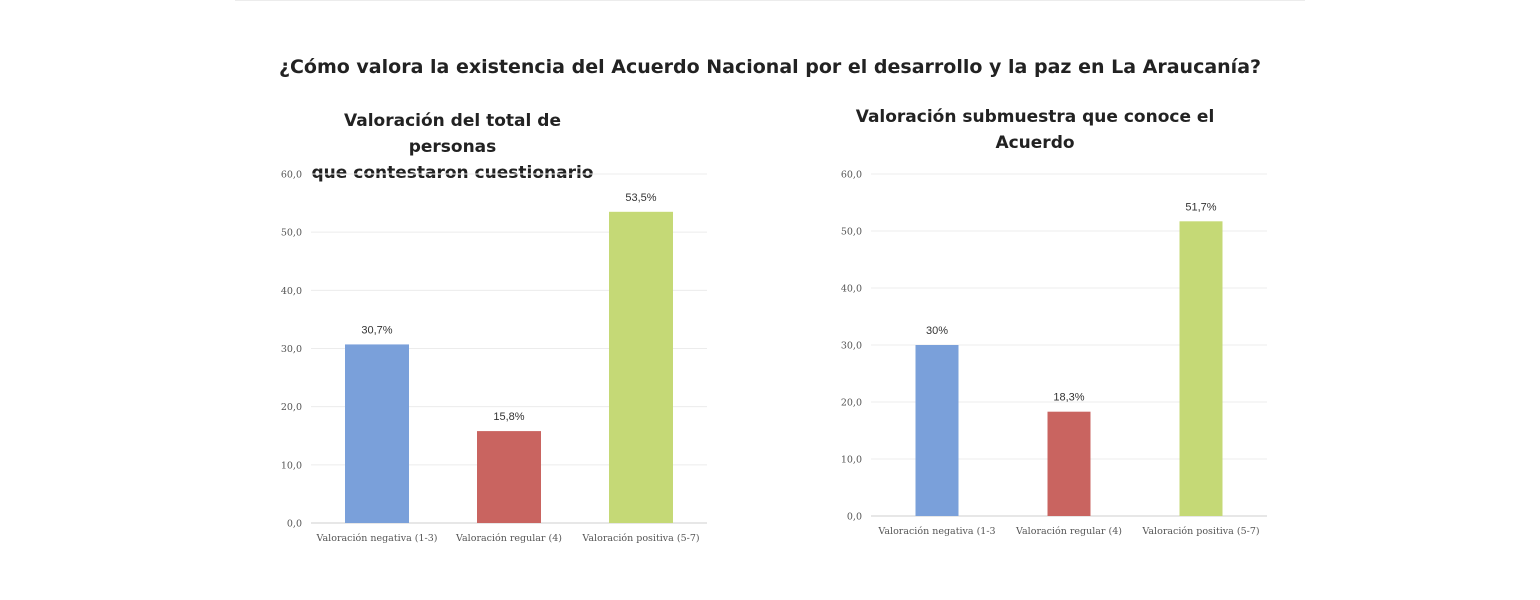  Describe the element at coordinates (452, 134) in the screenshot. I see `chart-title-left-line-1: Valoración del total de personas` at that location.